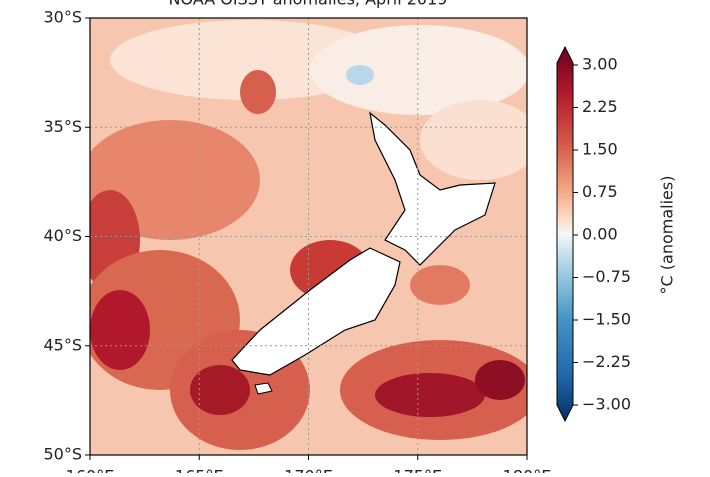  Describe the element at coordinates (606, 361) in the screenshot. I see `colorbar-tick-label: −2.25` at that location.